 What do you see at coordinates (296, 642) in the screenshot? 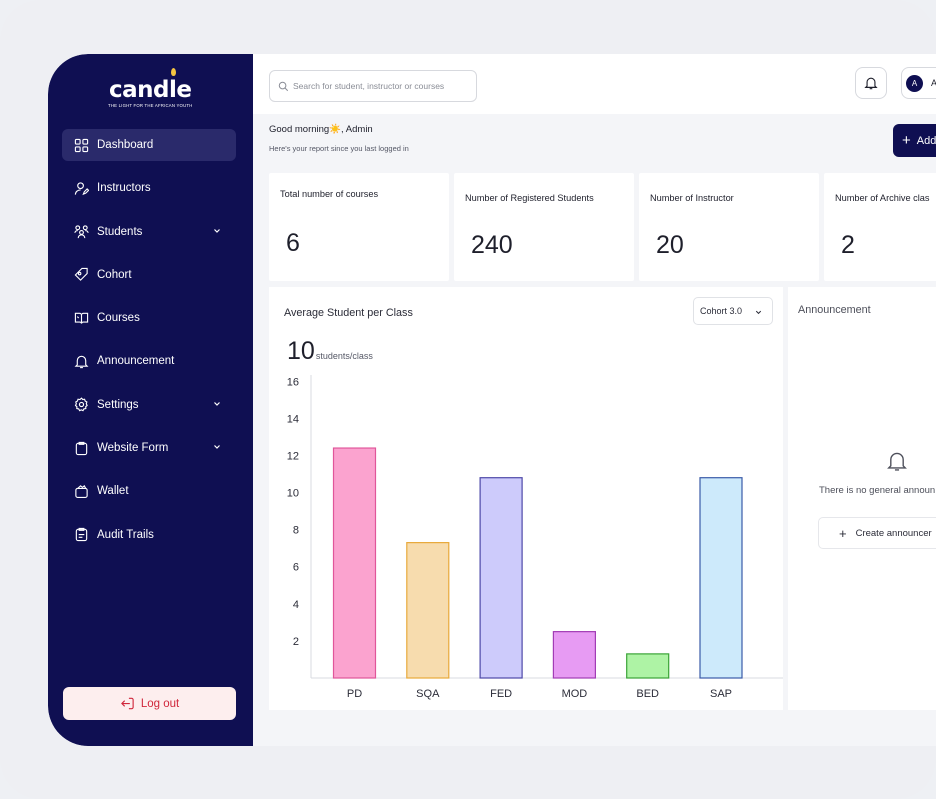
I see `y-tick-label: 2` at bounding box center [296, 642].